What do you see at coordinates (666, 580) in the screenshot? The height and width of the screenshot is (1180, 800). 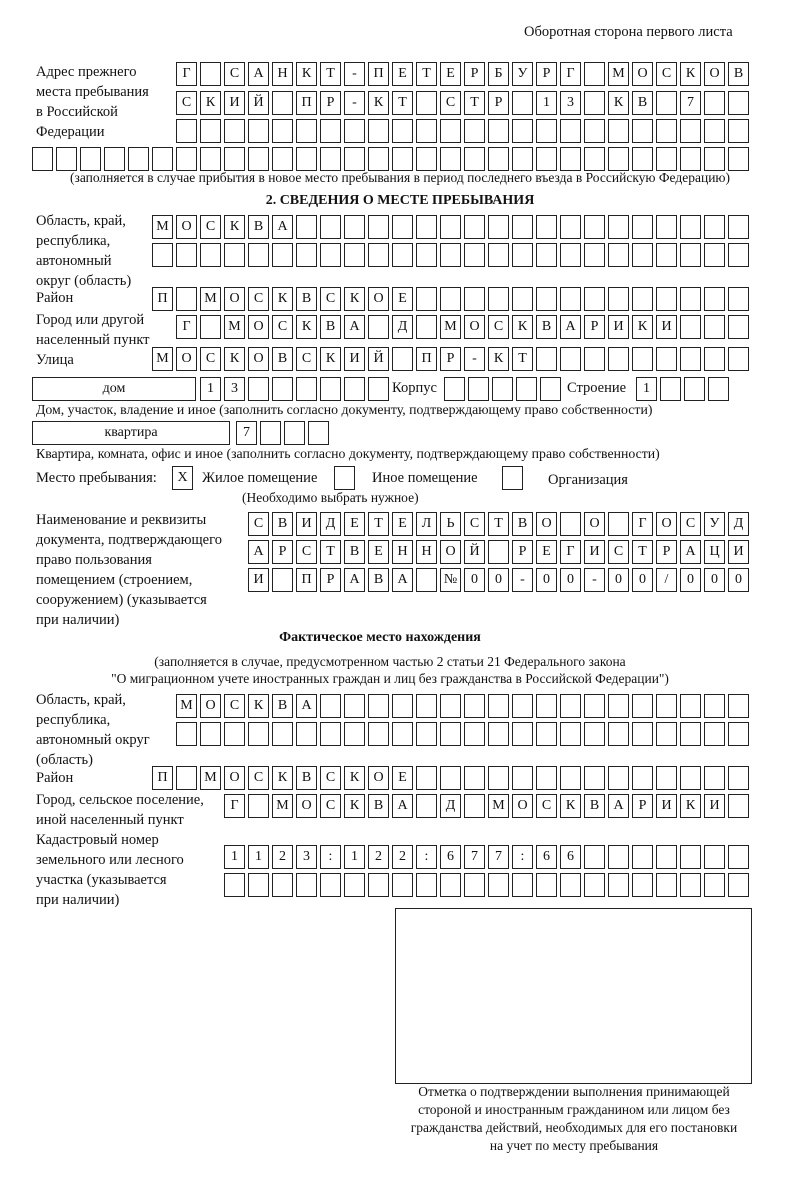 I see `char-cell: /` at bounding box center [666, 580].